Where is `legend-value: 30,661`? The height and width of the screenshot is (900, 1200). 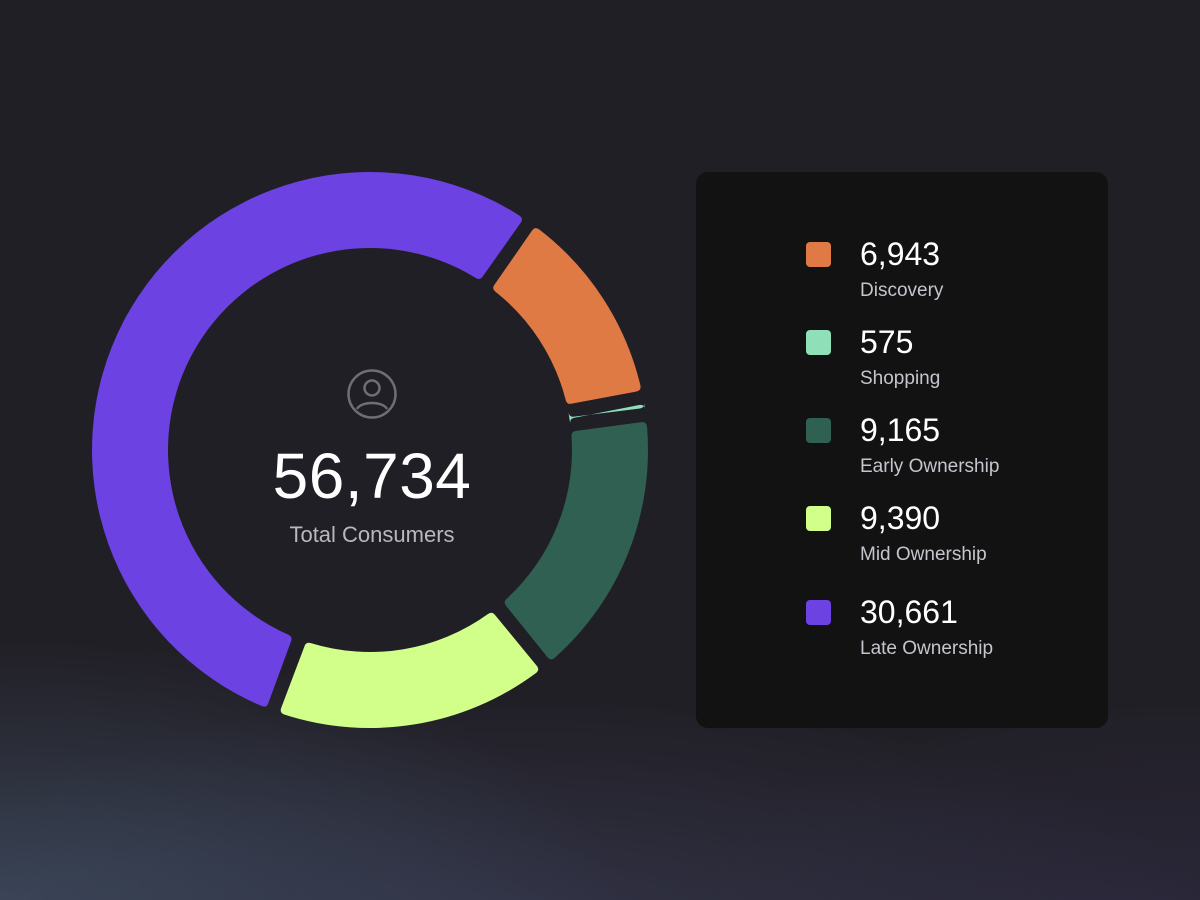 legend-value: 30,661 is located at coordinates (909, 612).